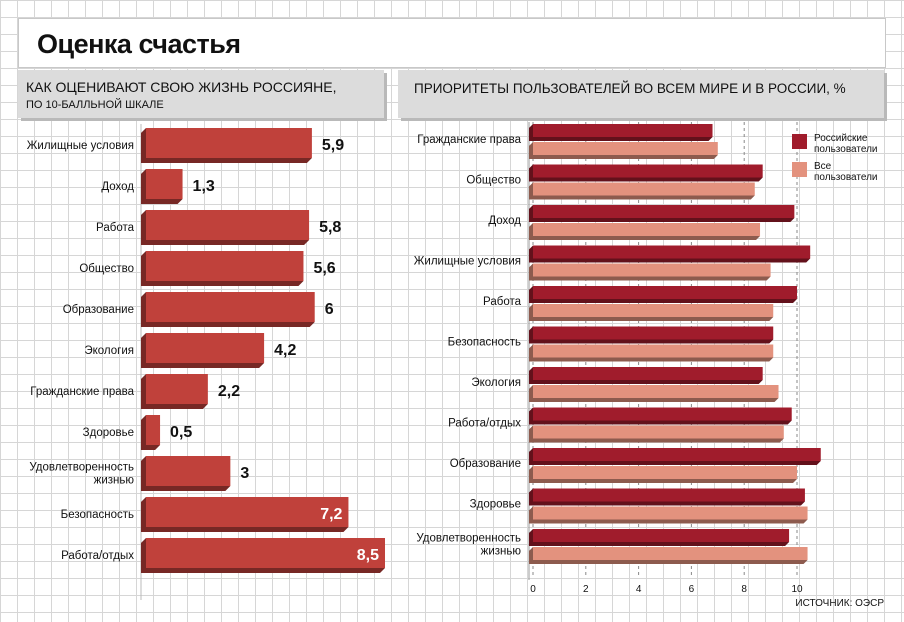 This screenshot has width=904, height=622. I want to click on left-category-label: Здоровье, so click(108, 433).